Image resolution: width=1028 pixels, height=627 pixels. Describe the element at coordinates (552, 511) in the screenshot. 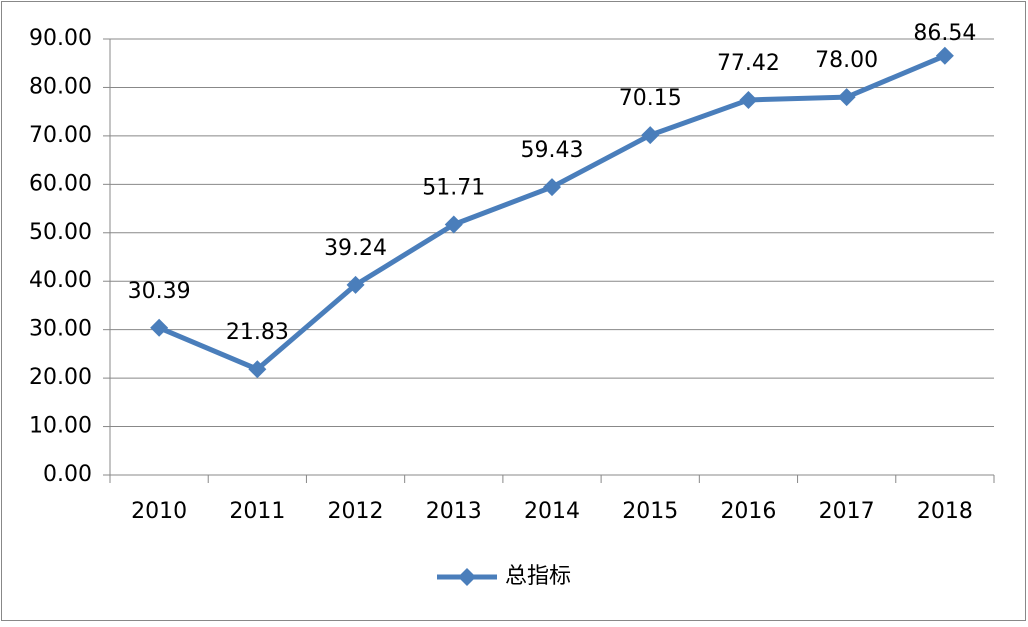

I see `x-tick-label: 2014` at that location.